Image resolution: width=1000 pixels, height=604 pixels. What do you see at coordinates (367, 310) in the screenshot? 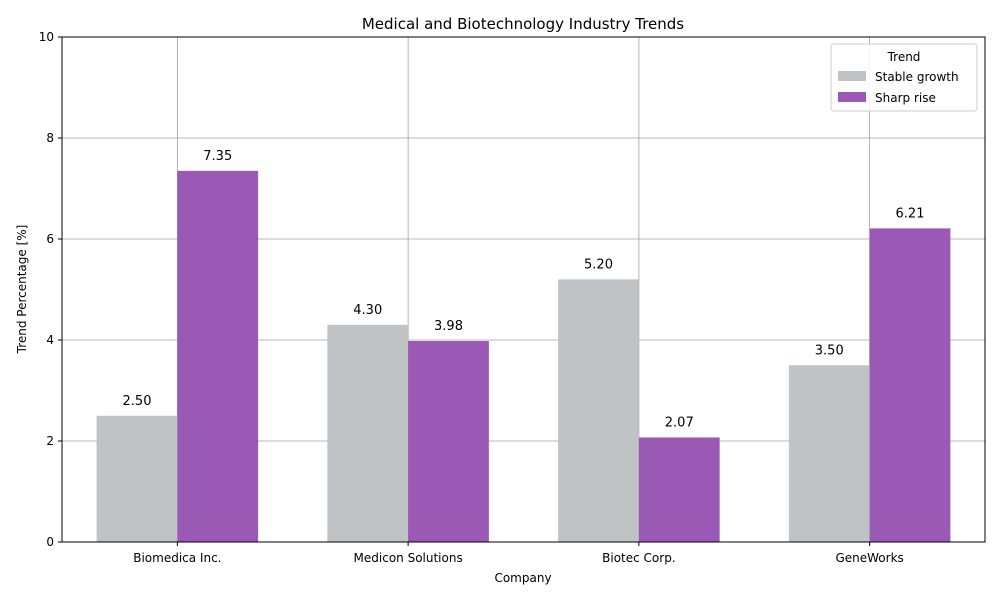
I see `value-label-stable-growth-medicon-solutions: 4.30` at bounding box center [367, 310].